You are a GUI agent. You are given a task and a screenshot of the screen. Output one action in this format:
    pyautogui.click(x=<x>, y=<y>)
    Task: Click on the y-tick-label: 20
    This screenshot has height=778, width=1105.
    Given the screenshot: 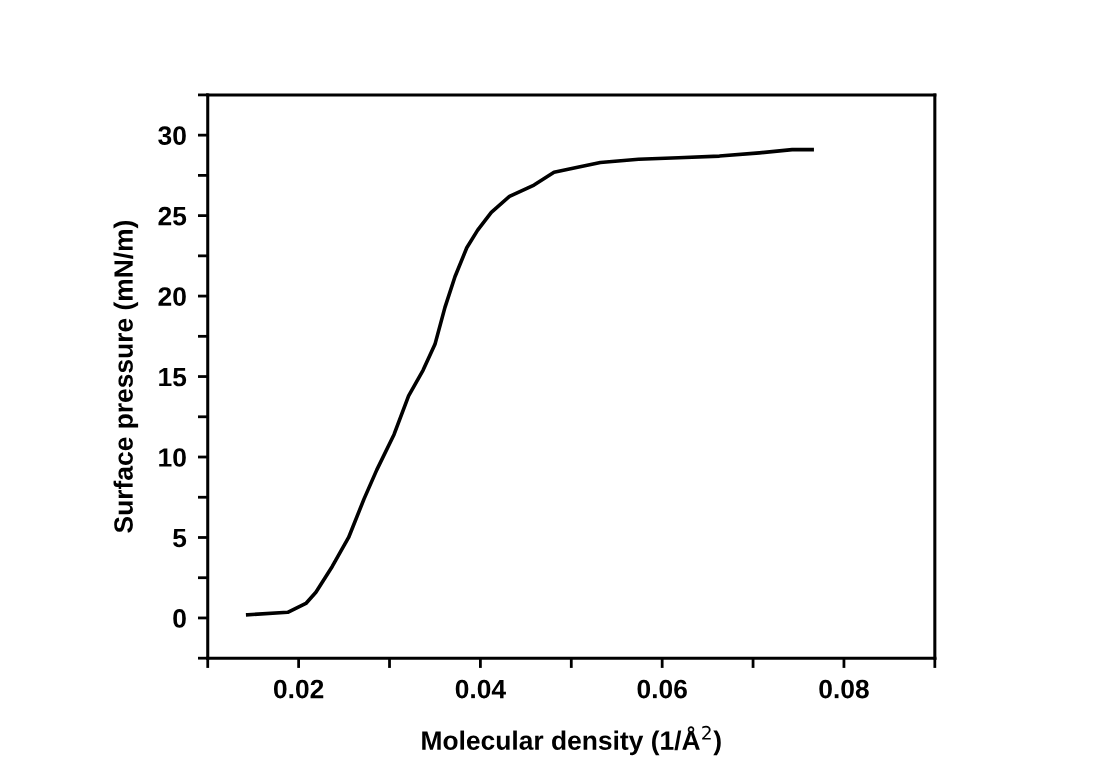 What is the action you would take?
    pyautogui.click(x=172, y=296)
    